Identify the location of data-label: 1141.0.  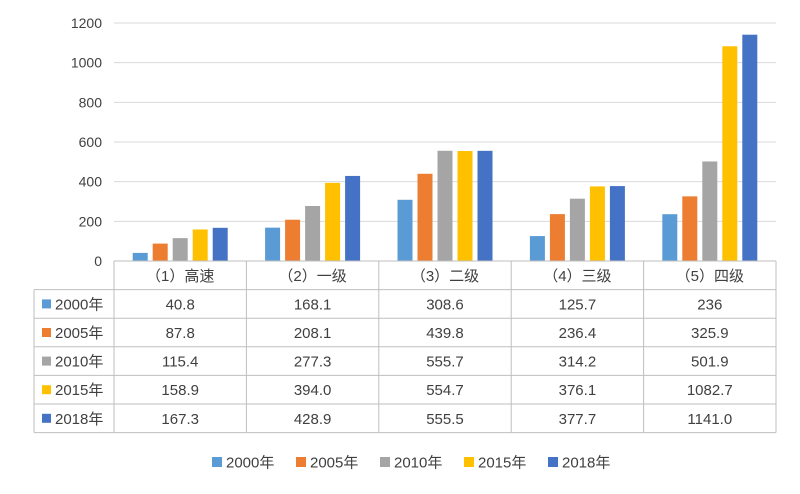
(709, 419).